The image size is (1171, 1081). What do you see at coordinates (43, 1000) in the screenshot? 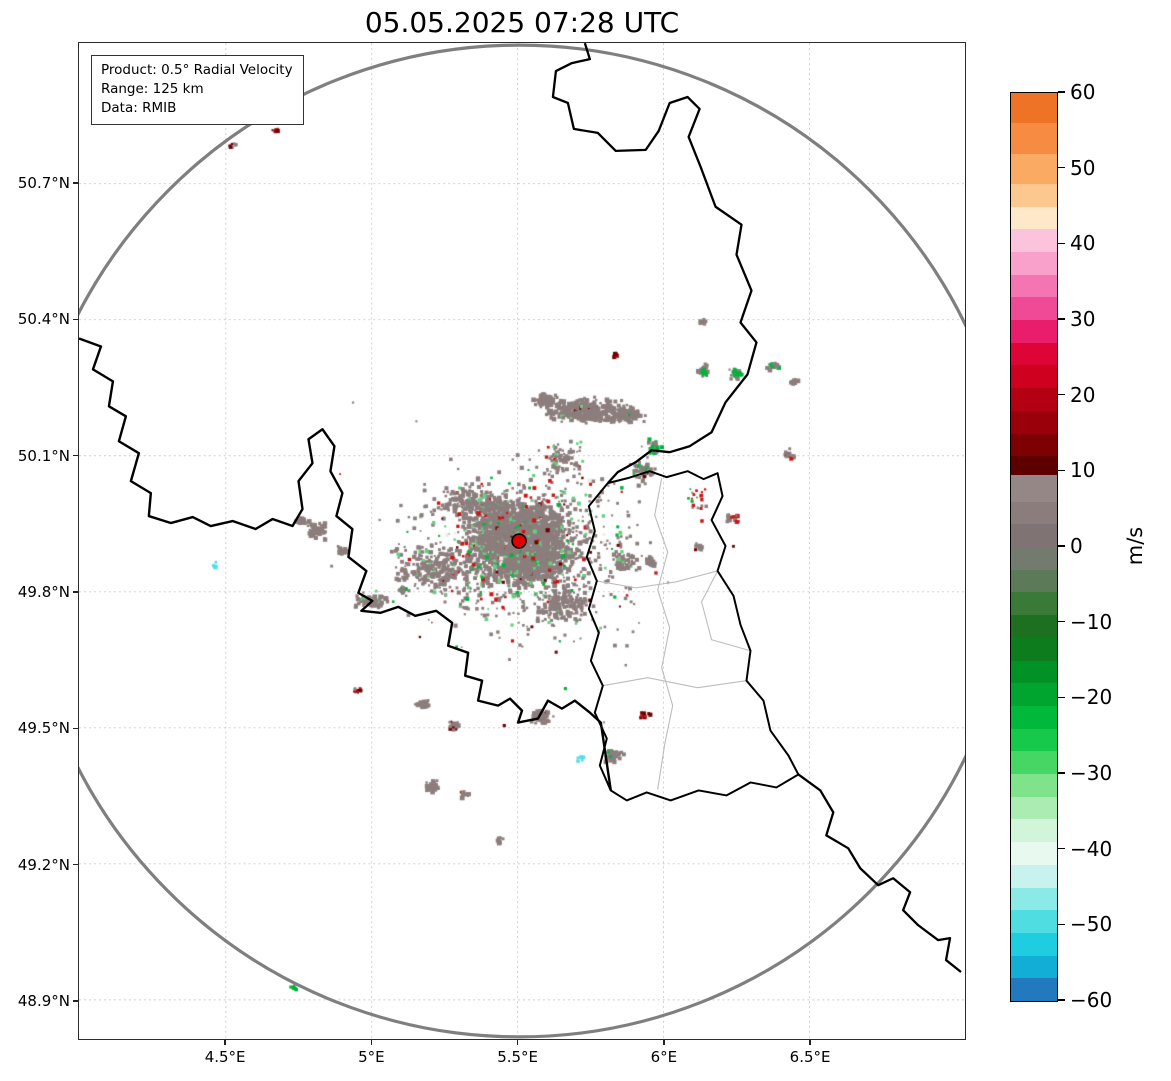
I see `y-tick-label: 48.9°N` at bounding box center [43, 1000].